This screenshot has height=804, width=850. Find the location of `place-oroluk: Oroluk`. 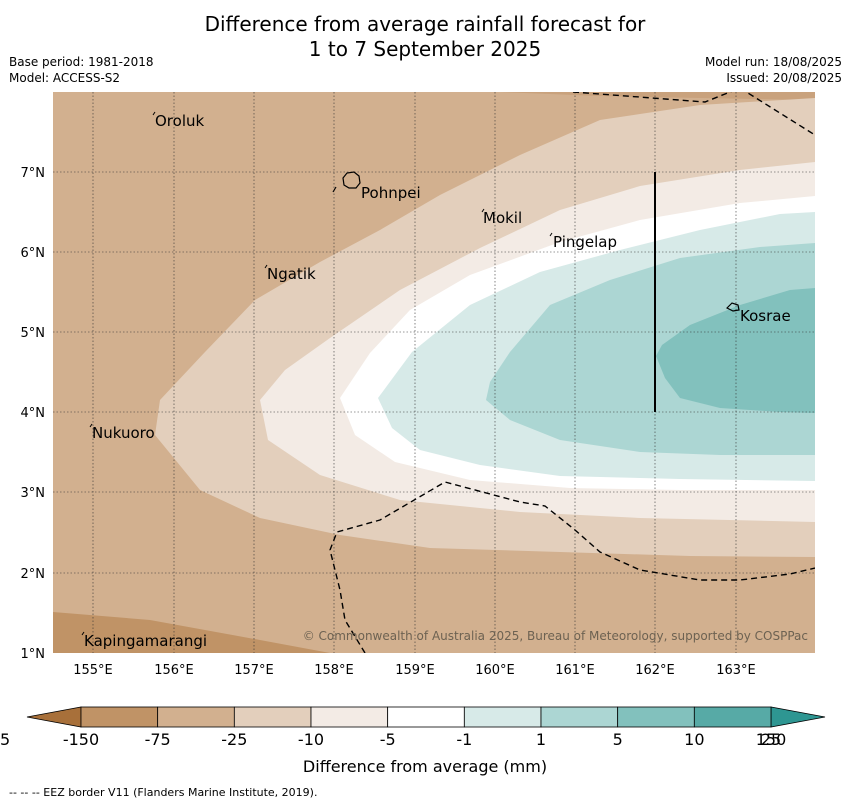

place-oroluk: Oroluk is located at coordinates (179, 121).